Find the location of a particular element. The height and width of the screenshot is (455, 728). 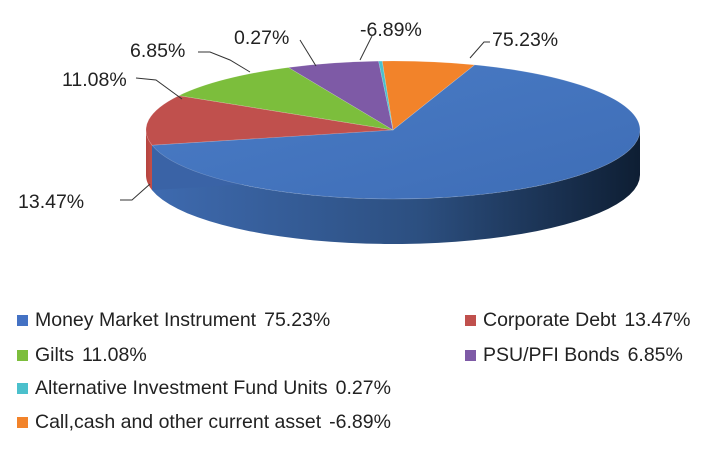

legend-item-psu-pfi-bonds: PSU/PFI Bonds 6.85% is located at coordinates (574, 355).